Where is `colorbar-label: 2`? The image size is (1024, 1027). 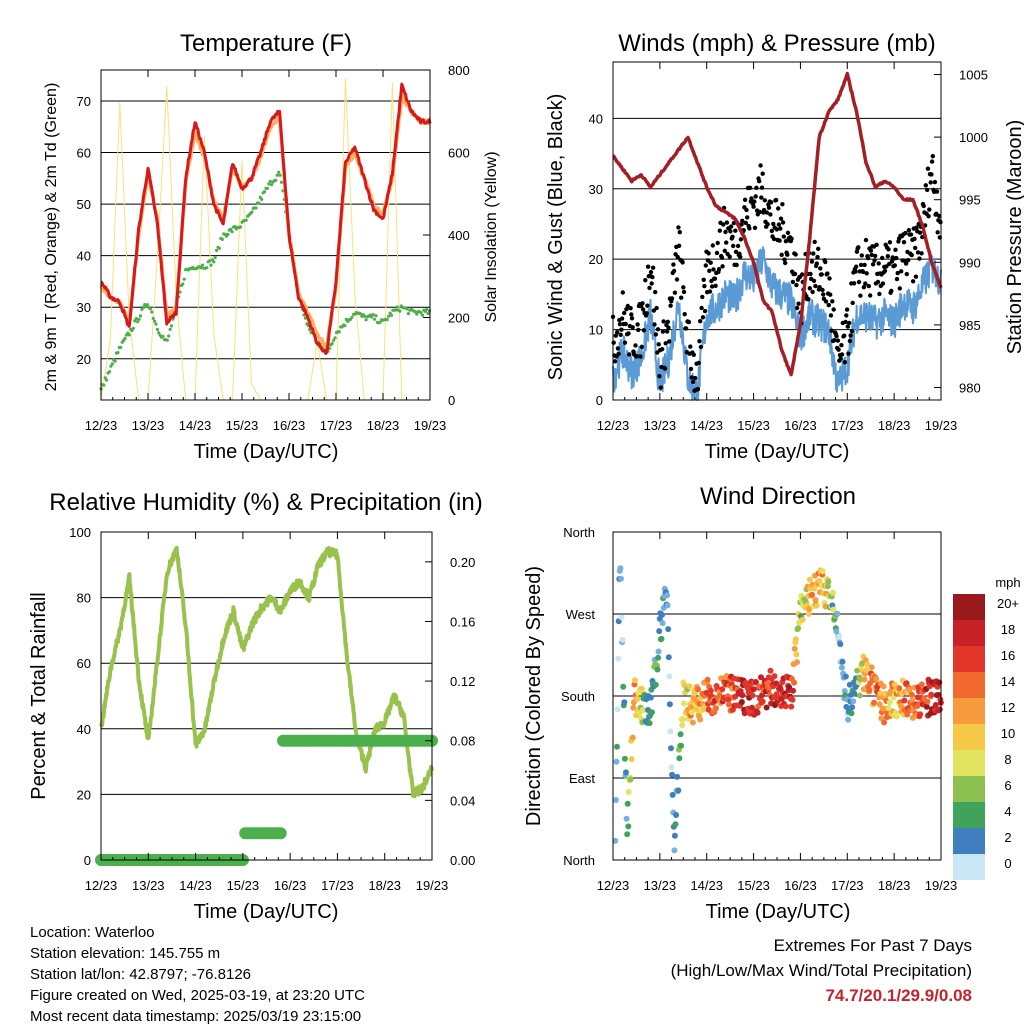 colorbar-label: 2 is located at coordinates (1007, 837).